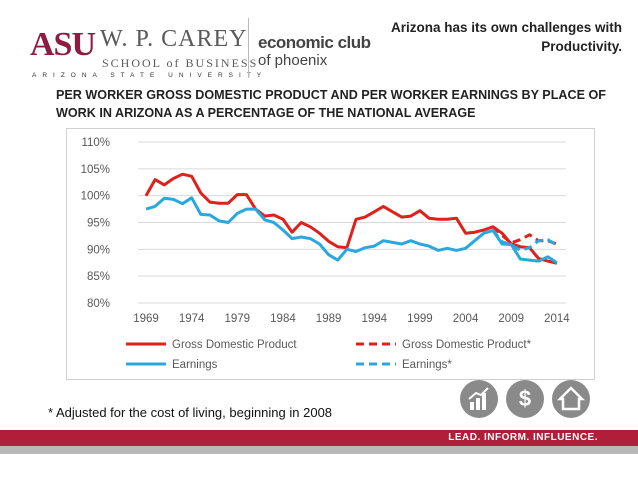  What do you see at coordinates (150, 75) in the screenshot?
I see `university-name: ARIZONA STATE UNIVERSITY` at bounding box center [150, 75].